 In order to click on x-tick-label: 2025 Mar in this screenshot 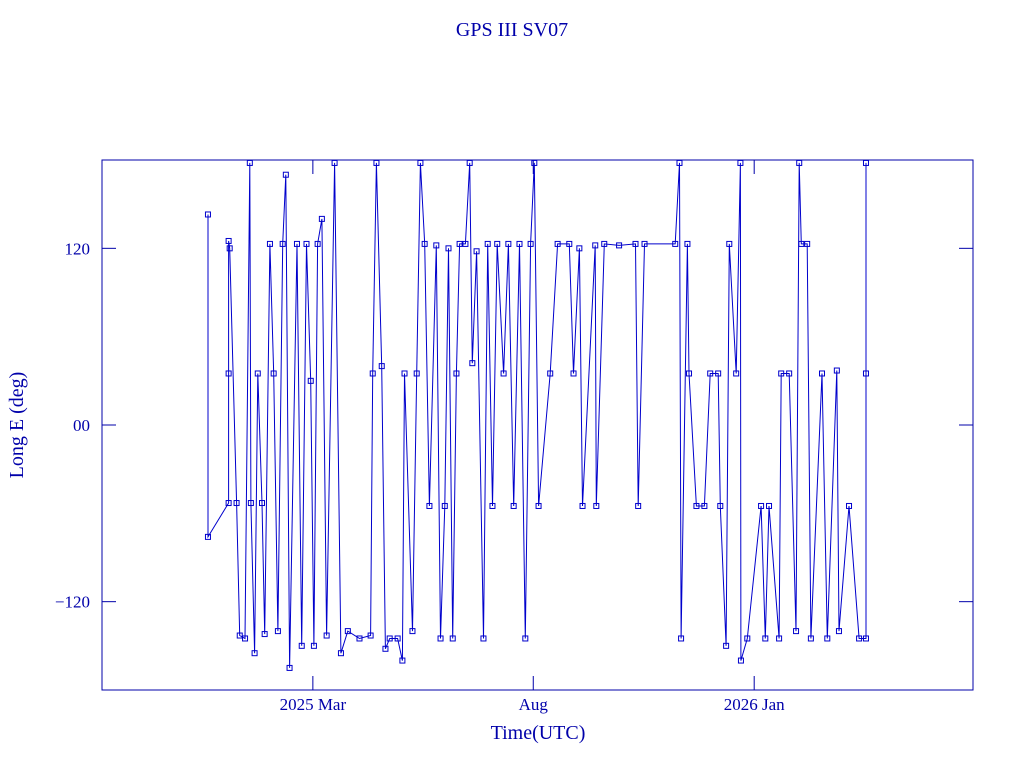, I will do `click(313, 704)`.